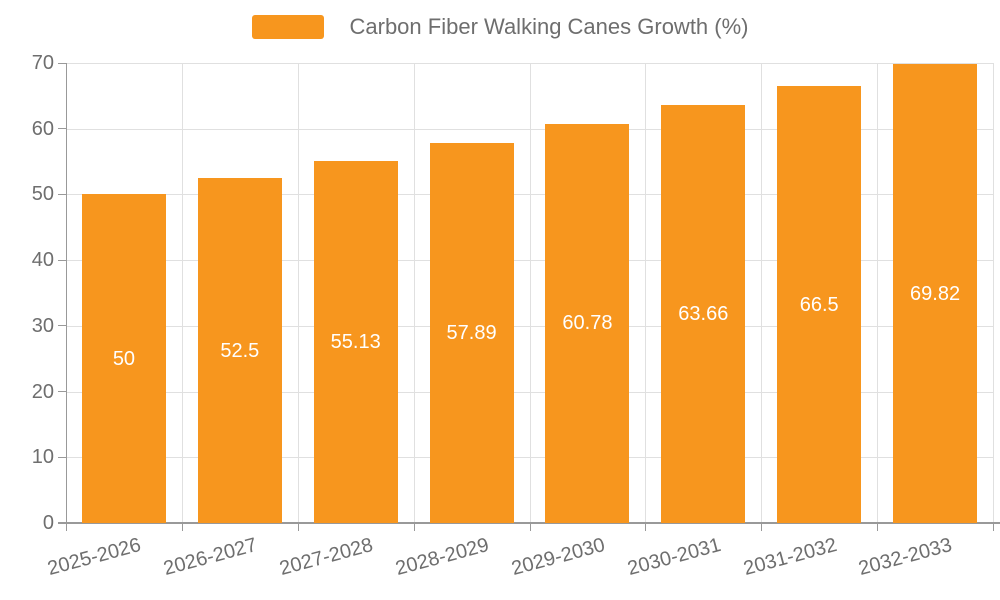 The image size is (1000, 600). Describe the element at coordinates (326, 557) in the screenshot. I see `x-axis-label: 2027-2028` at that location.